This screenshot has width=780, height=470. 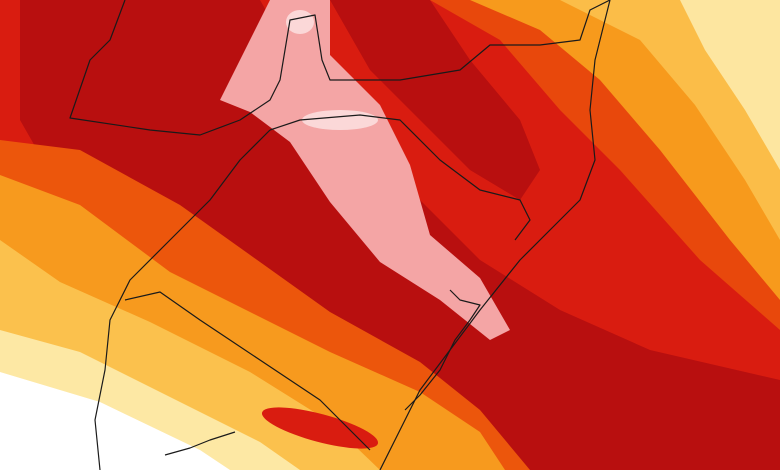 What do you see at coordinates (200, 443) in the screenshot?
I see `coast-detail` at bounding box center [200, 443].